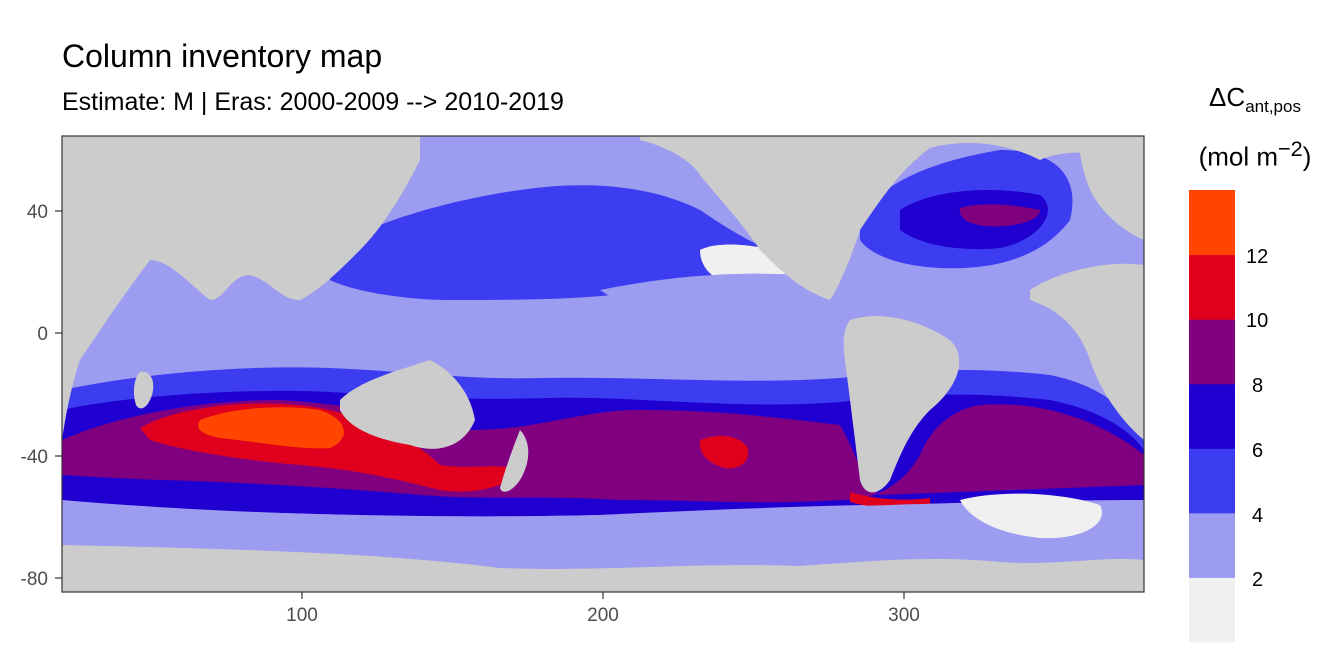  What do you see at coordinates (1238, 156) in the screenshot?
I see `legend-unit-pre: (mol m` at bounding box center [1238, 156].